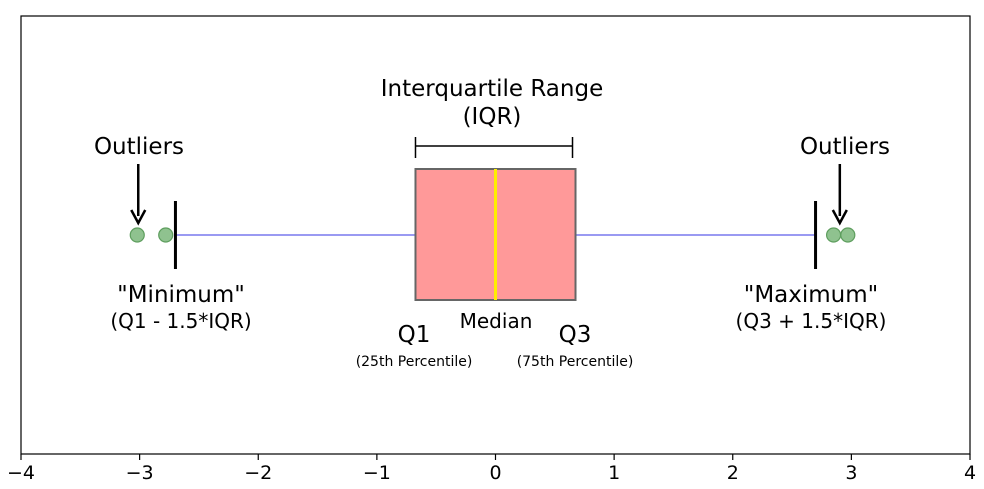  Describe the element at coordinates (845, 147) in the screenshot. I see `outliers-label-right: Outliers` at that location.